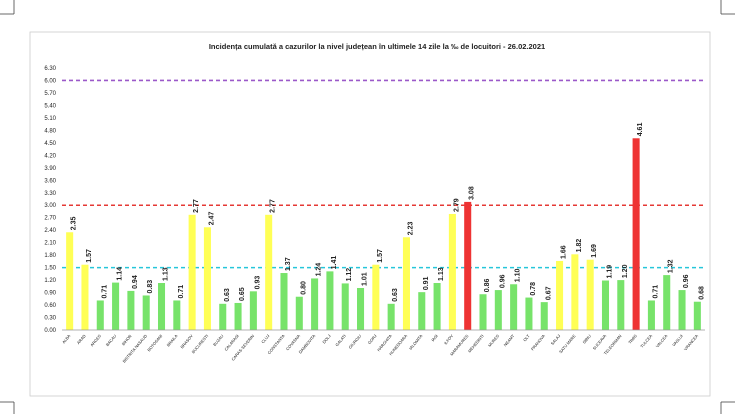 The height and width of the screenshot is (414, 735). I want to click on y-tick-label: 6.00, so click(50, 81).